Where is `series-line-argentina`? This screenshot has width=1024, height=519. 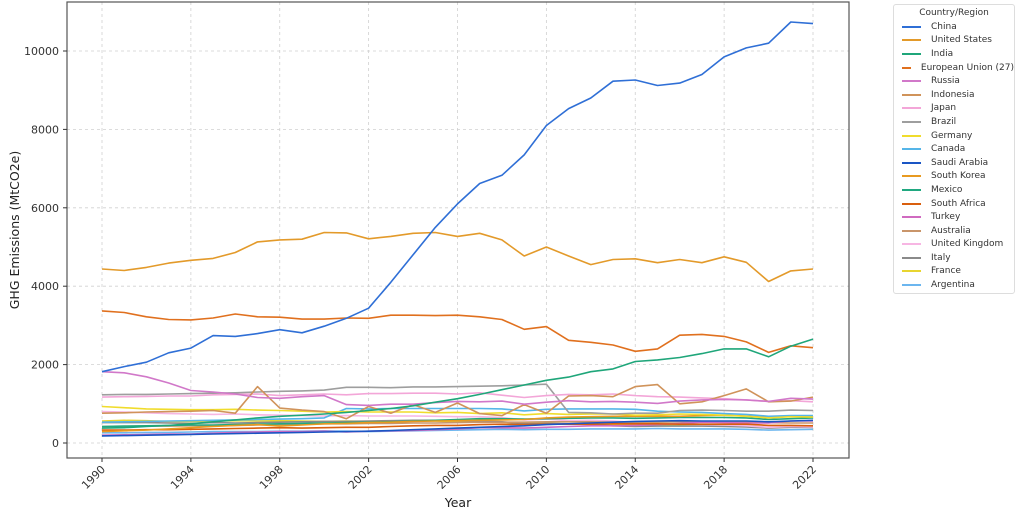
series-line-argentina is located at coordinates (458, 430).